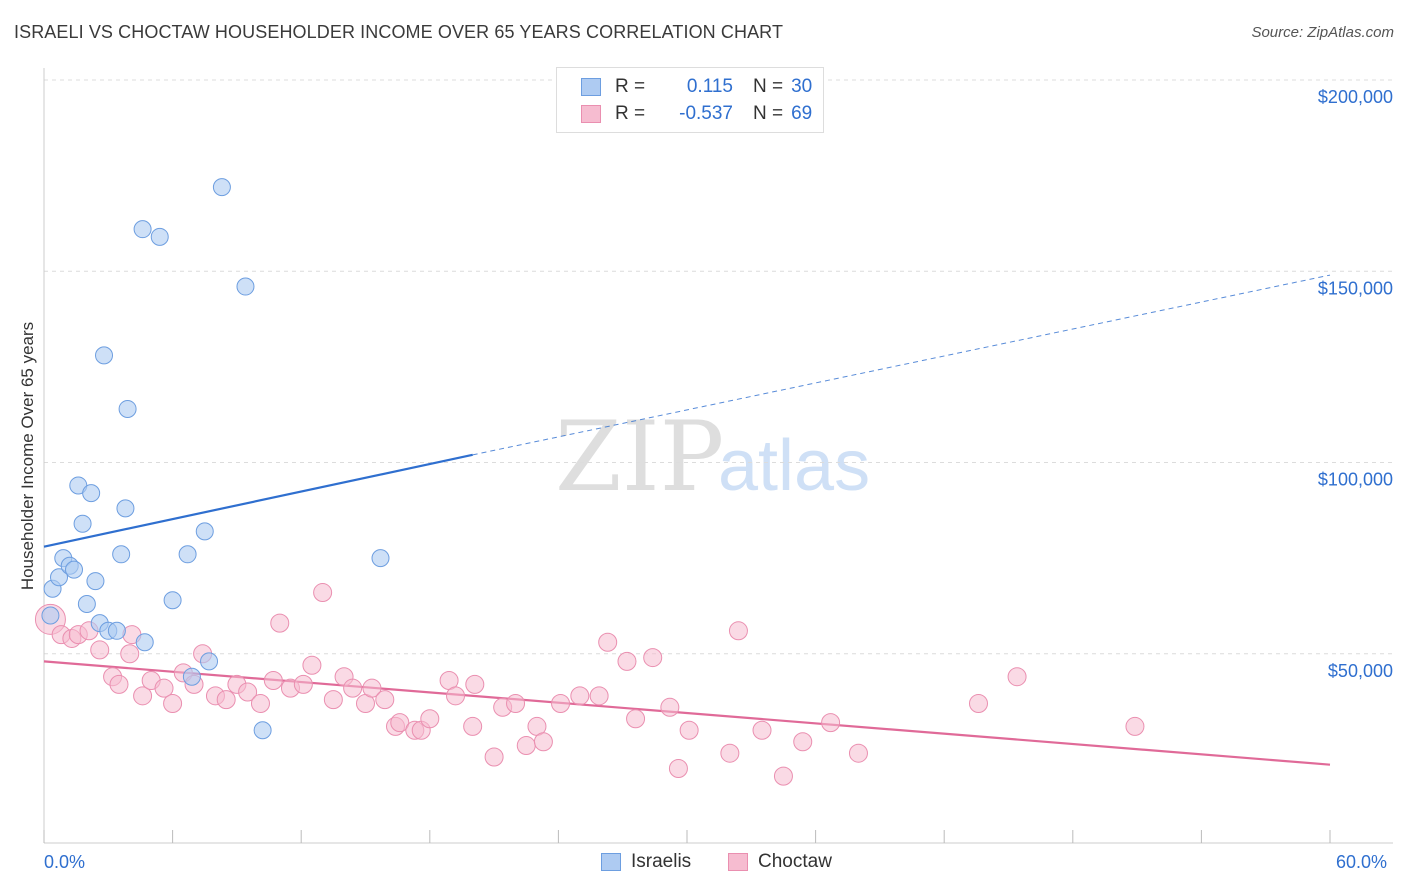 This screenshot has height=892, width=1406. I want to click on x-axis-max-label: 60.0%, so click(1362, 862).